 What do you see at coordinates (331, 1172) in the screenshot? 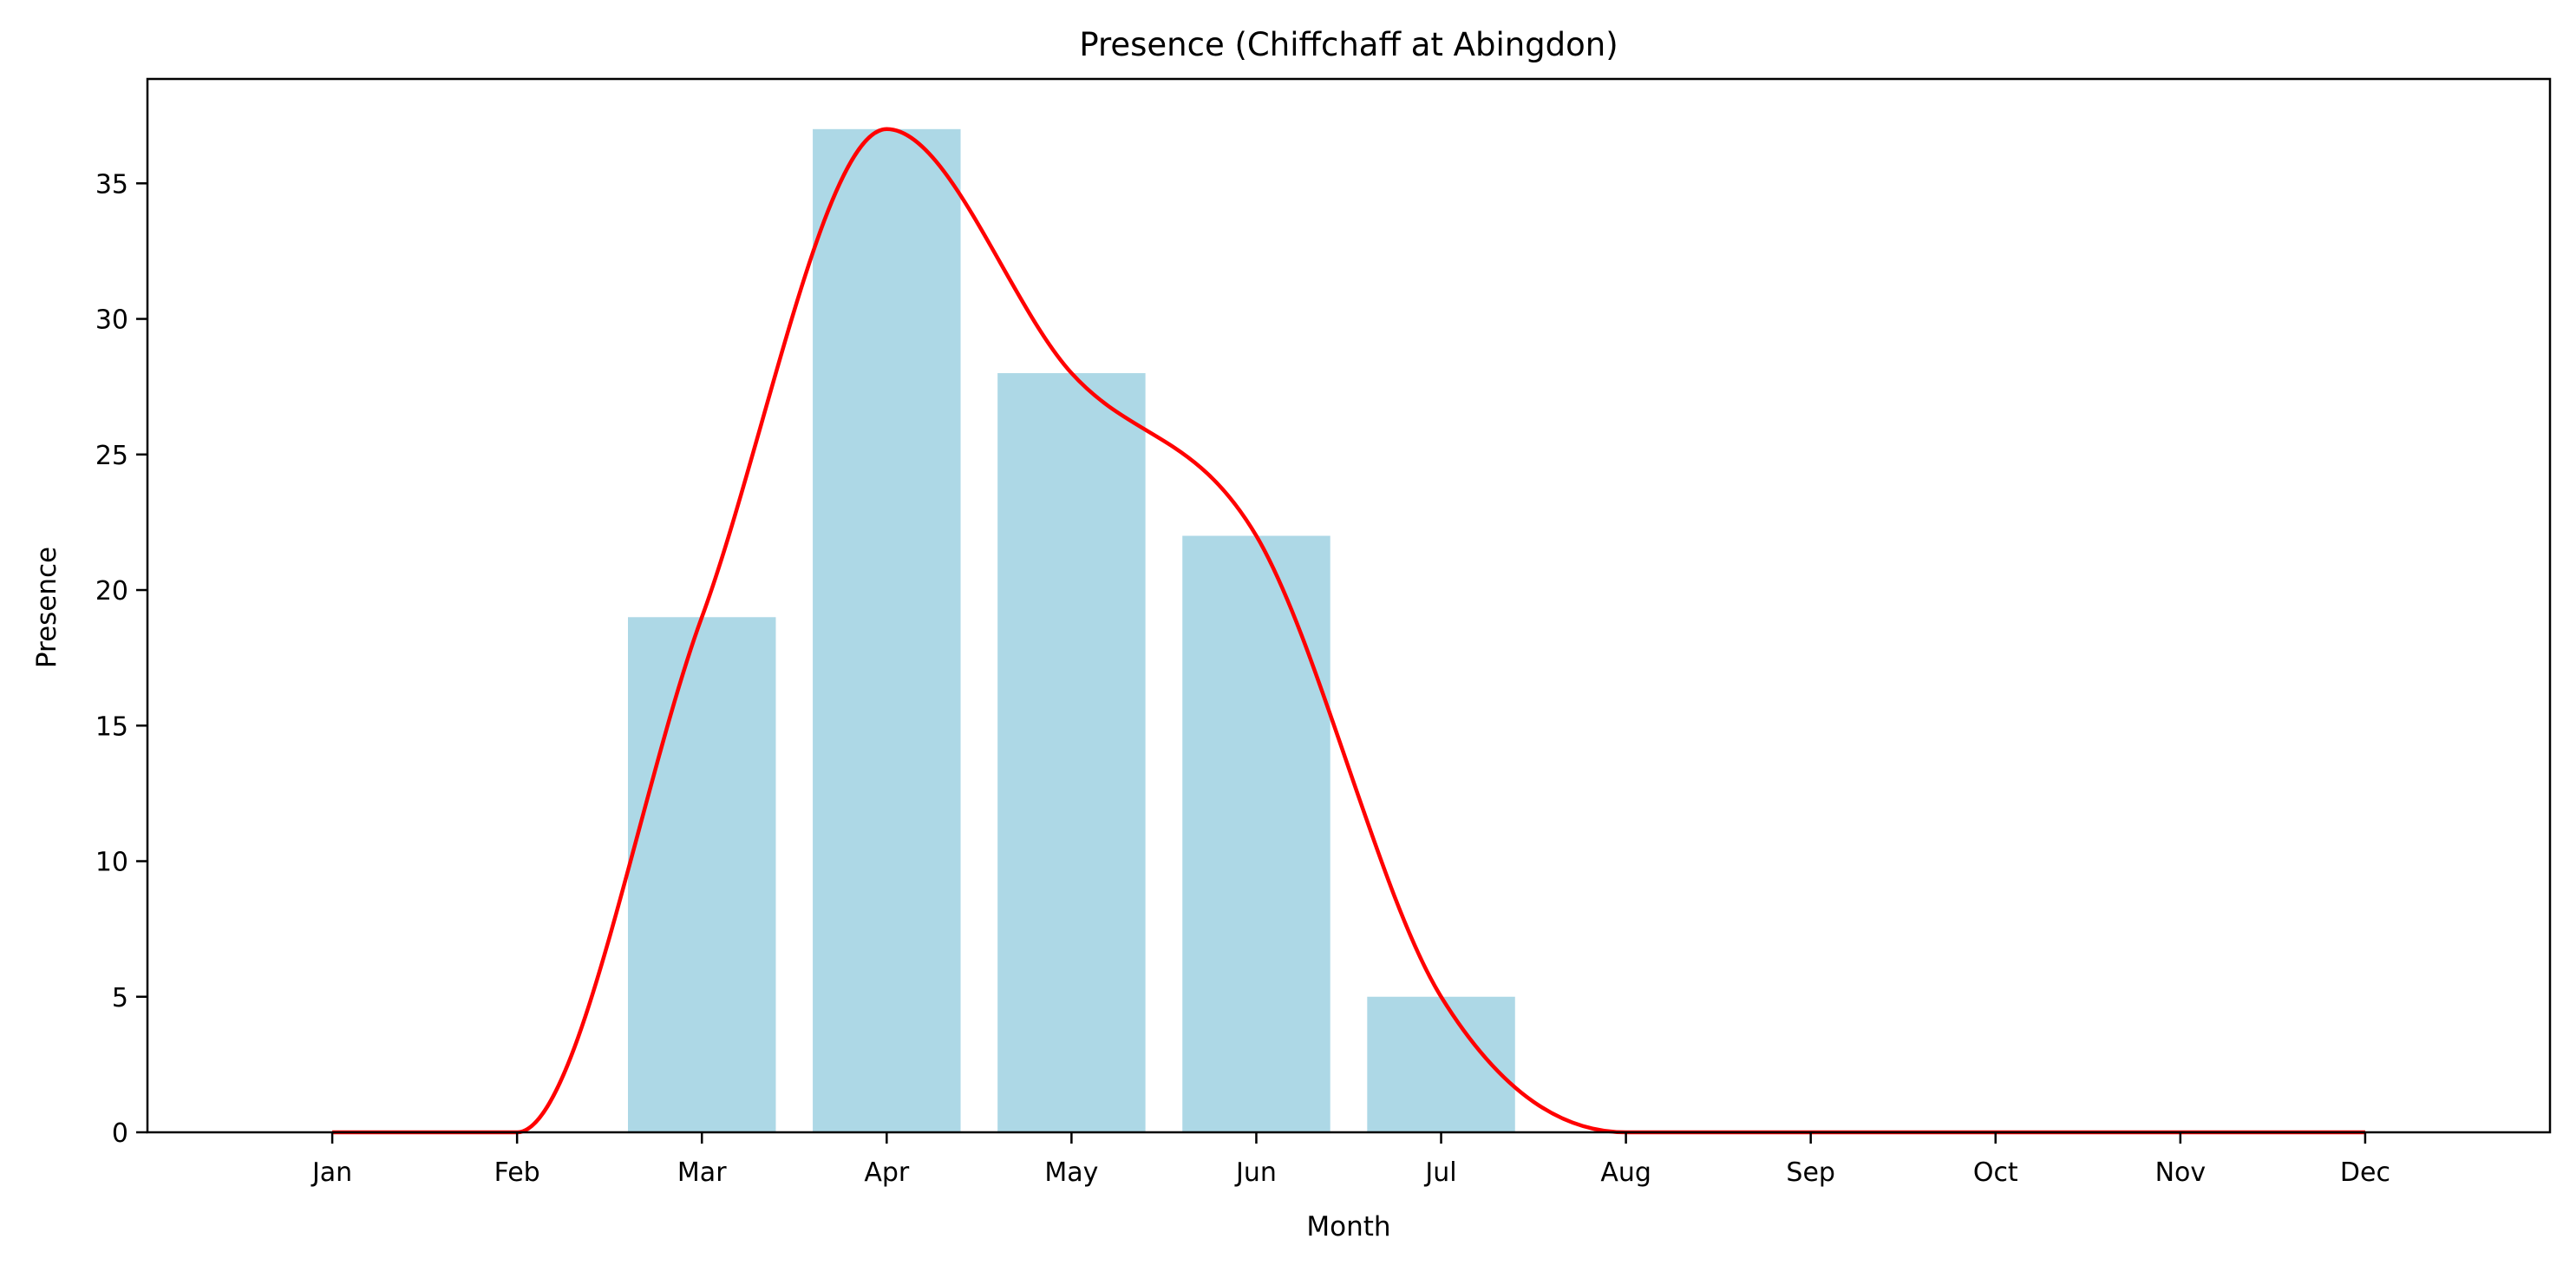
I see `x-tick-label: Jan` at bounding box center [331, 1172].